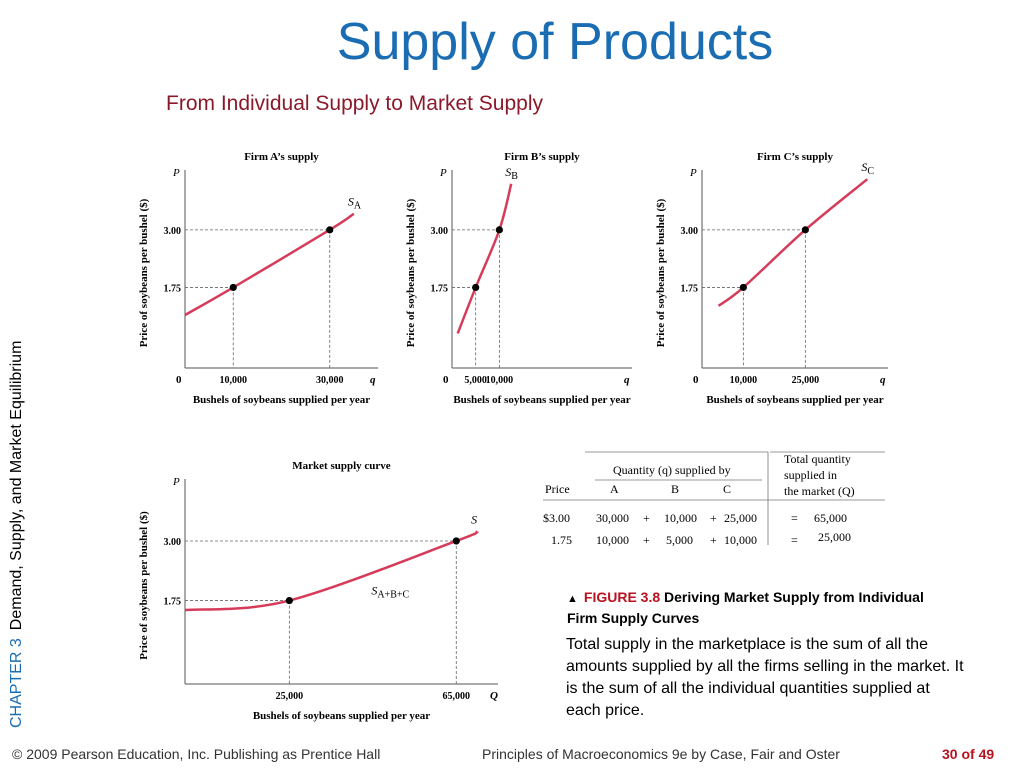  What do you see at coordinates (830, 518) in the screenshot?
I see `table-row-1-total: 65,000` at bounding box center [830, 518].